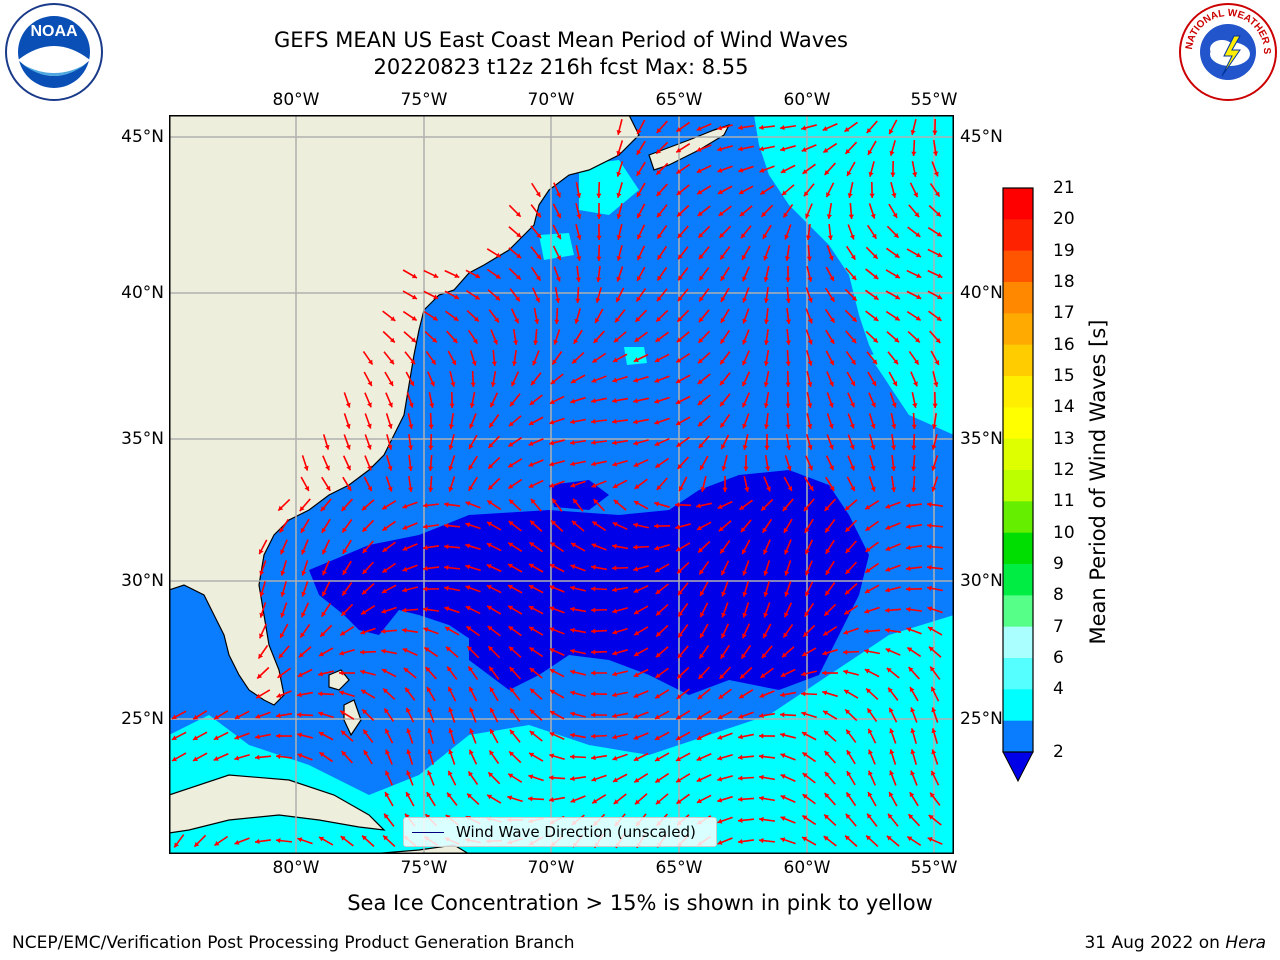  What do you see at coordinates (1064, 470) in the screenshot?
I see `colorbar-tick-label: 12` at bounding box center [1064, 470].